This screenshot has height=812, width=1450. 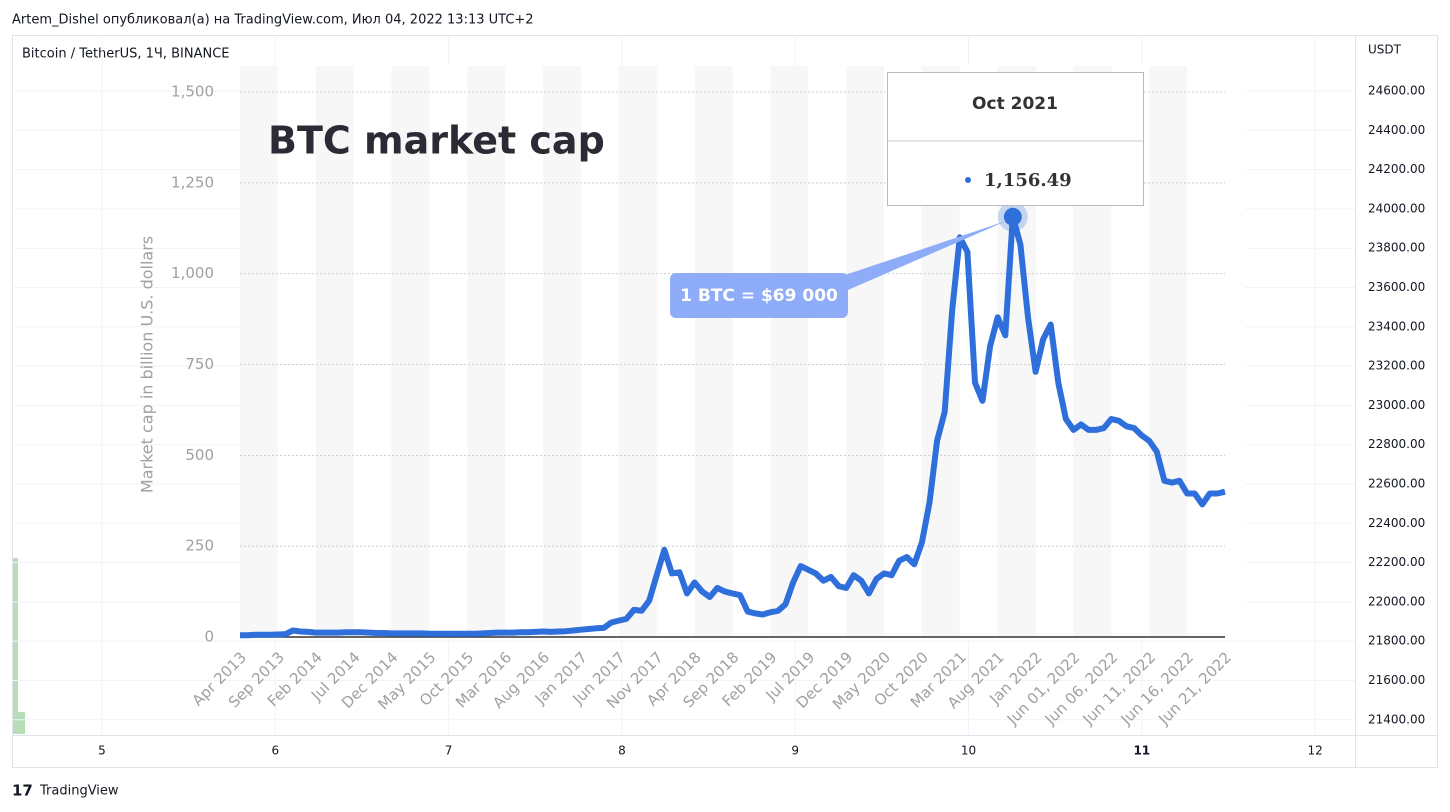 I want to click on price-tick-label: 23400.00, so click(x=1396, y=326).